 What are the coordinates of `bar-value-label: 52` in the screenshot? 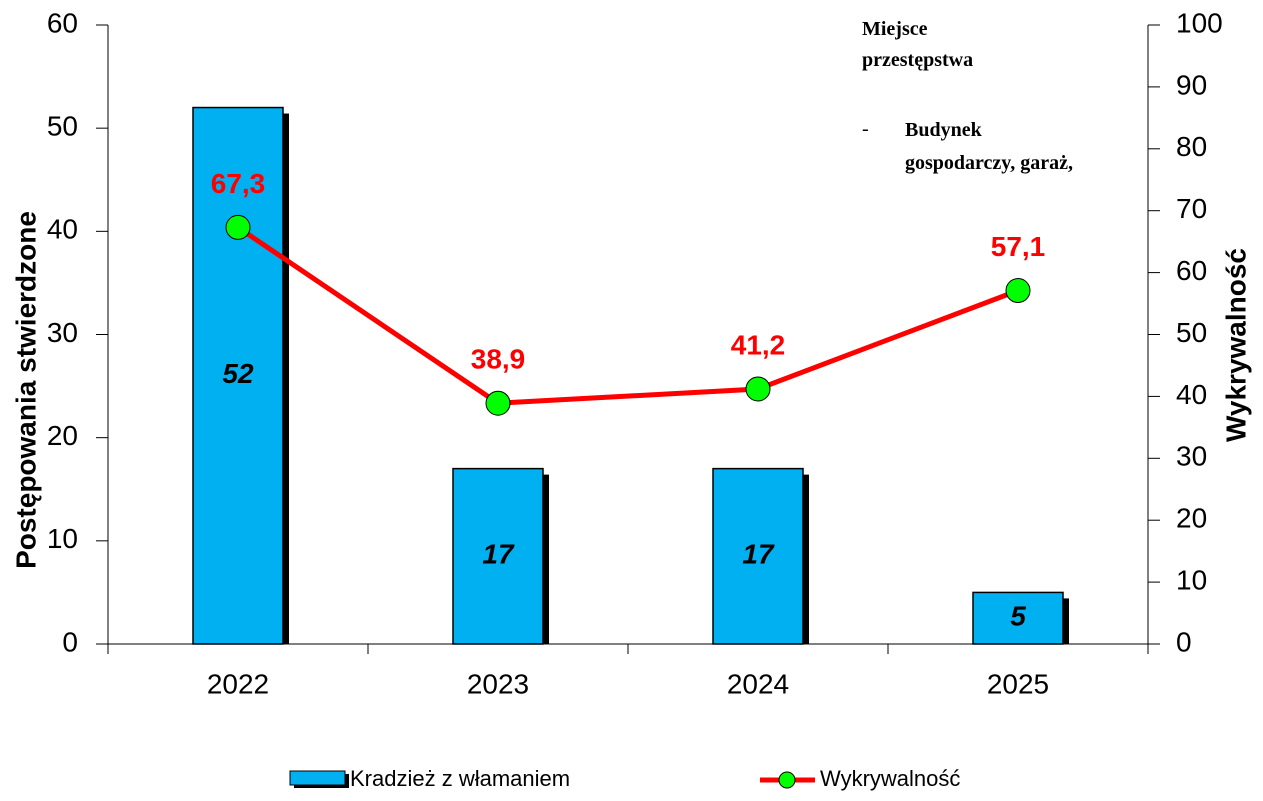 It's located at (238, 373).